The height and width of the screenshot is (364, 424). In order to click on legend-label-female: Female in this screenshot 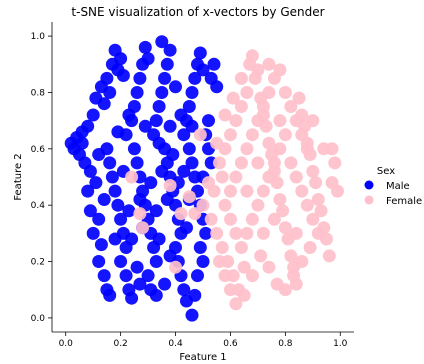, I will do `click(404, 201)`.